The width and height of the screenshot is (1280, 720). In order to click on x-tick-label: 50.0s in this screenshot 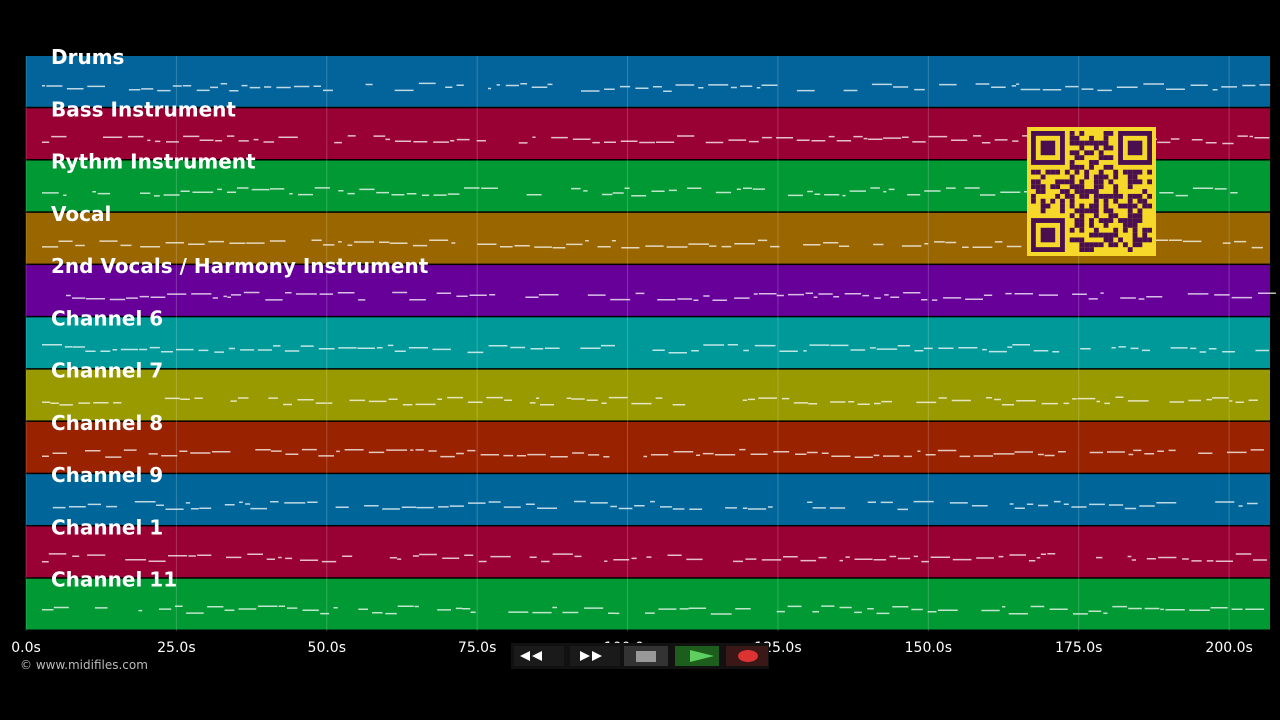, I will do `click(327, 648)`.